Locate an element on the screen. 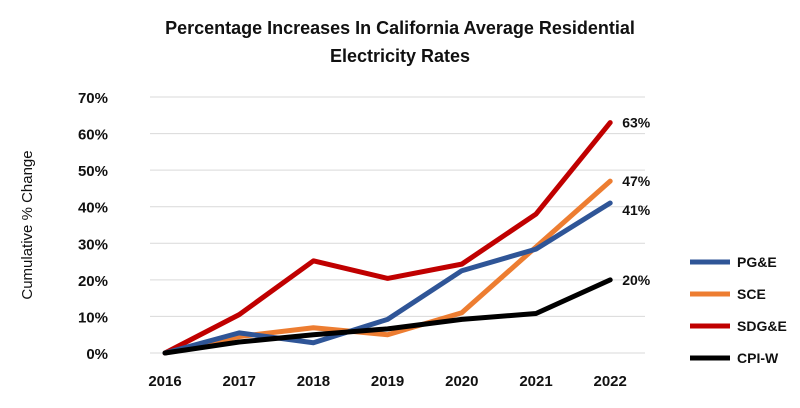  y-tick-label: 60% is located at coordinates (93, 135).